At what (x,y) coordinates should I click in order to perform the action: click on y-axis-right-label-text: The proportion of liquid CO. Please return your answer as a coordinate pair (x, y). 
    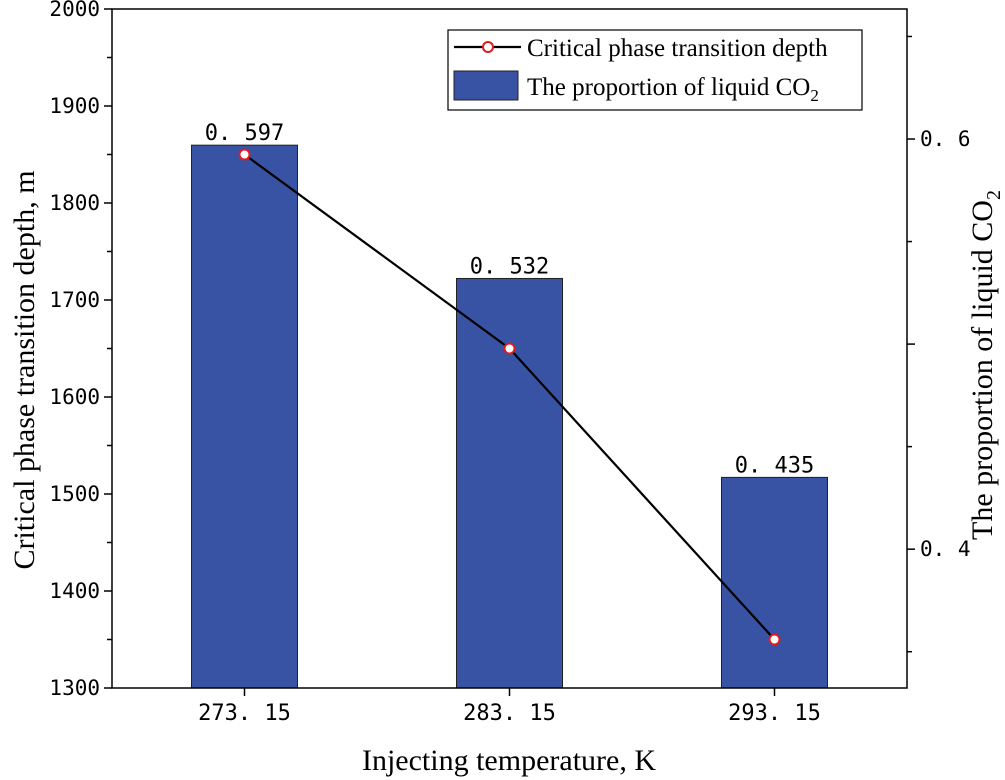
    Looking at the image, I should click on (982, 370).